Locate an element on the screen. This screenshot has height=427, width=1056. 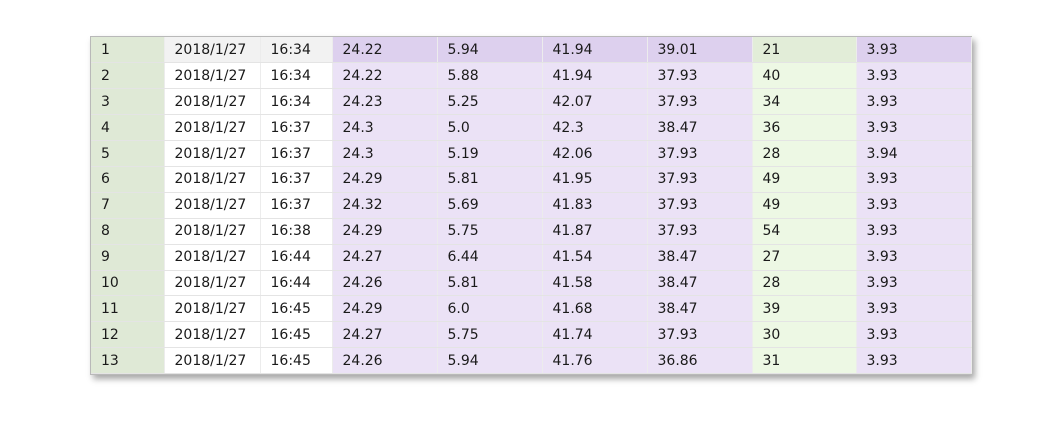
row-index-cell: 12 is located at coordinates (128, 335).